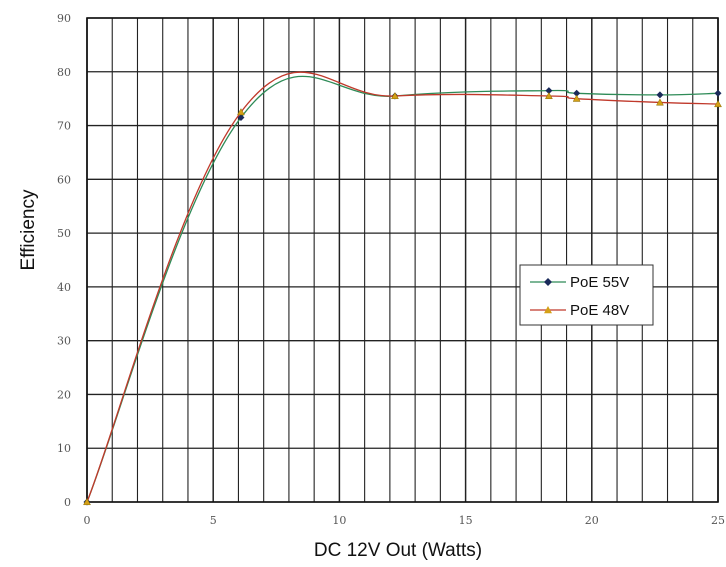 The height and width of the screenshot is (567, 726). What do you see at coordinates (28, 229) in the screenshot?
I see `y-axis-title: Efficiency` at bounding box center [28, 229].